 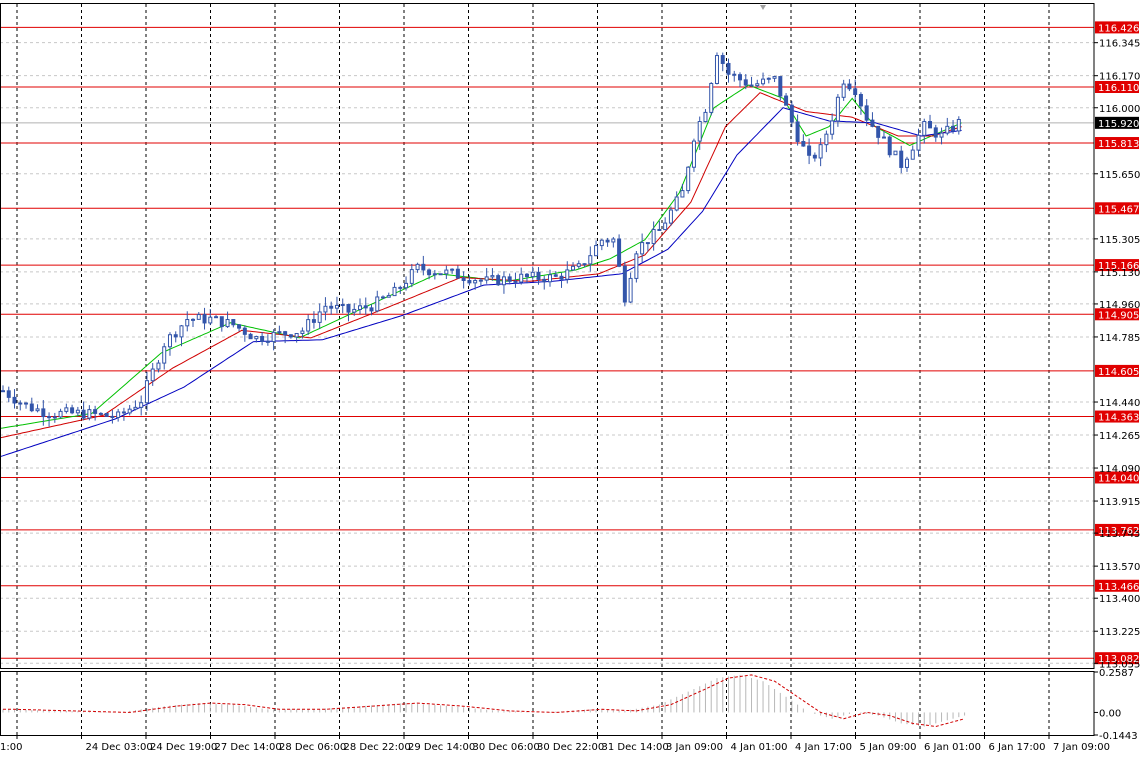 What do you see at coordinates (1118, 372) in the screenshot?
I see `level-label: 114.605` at bounding box center [1118, 372].